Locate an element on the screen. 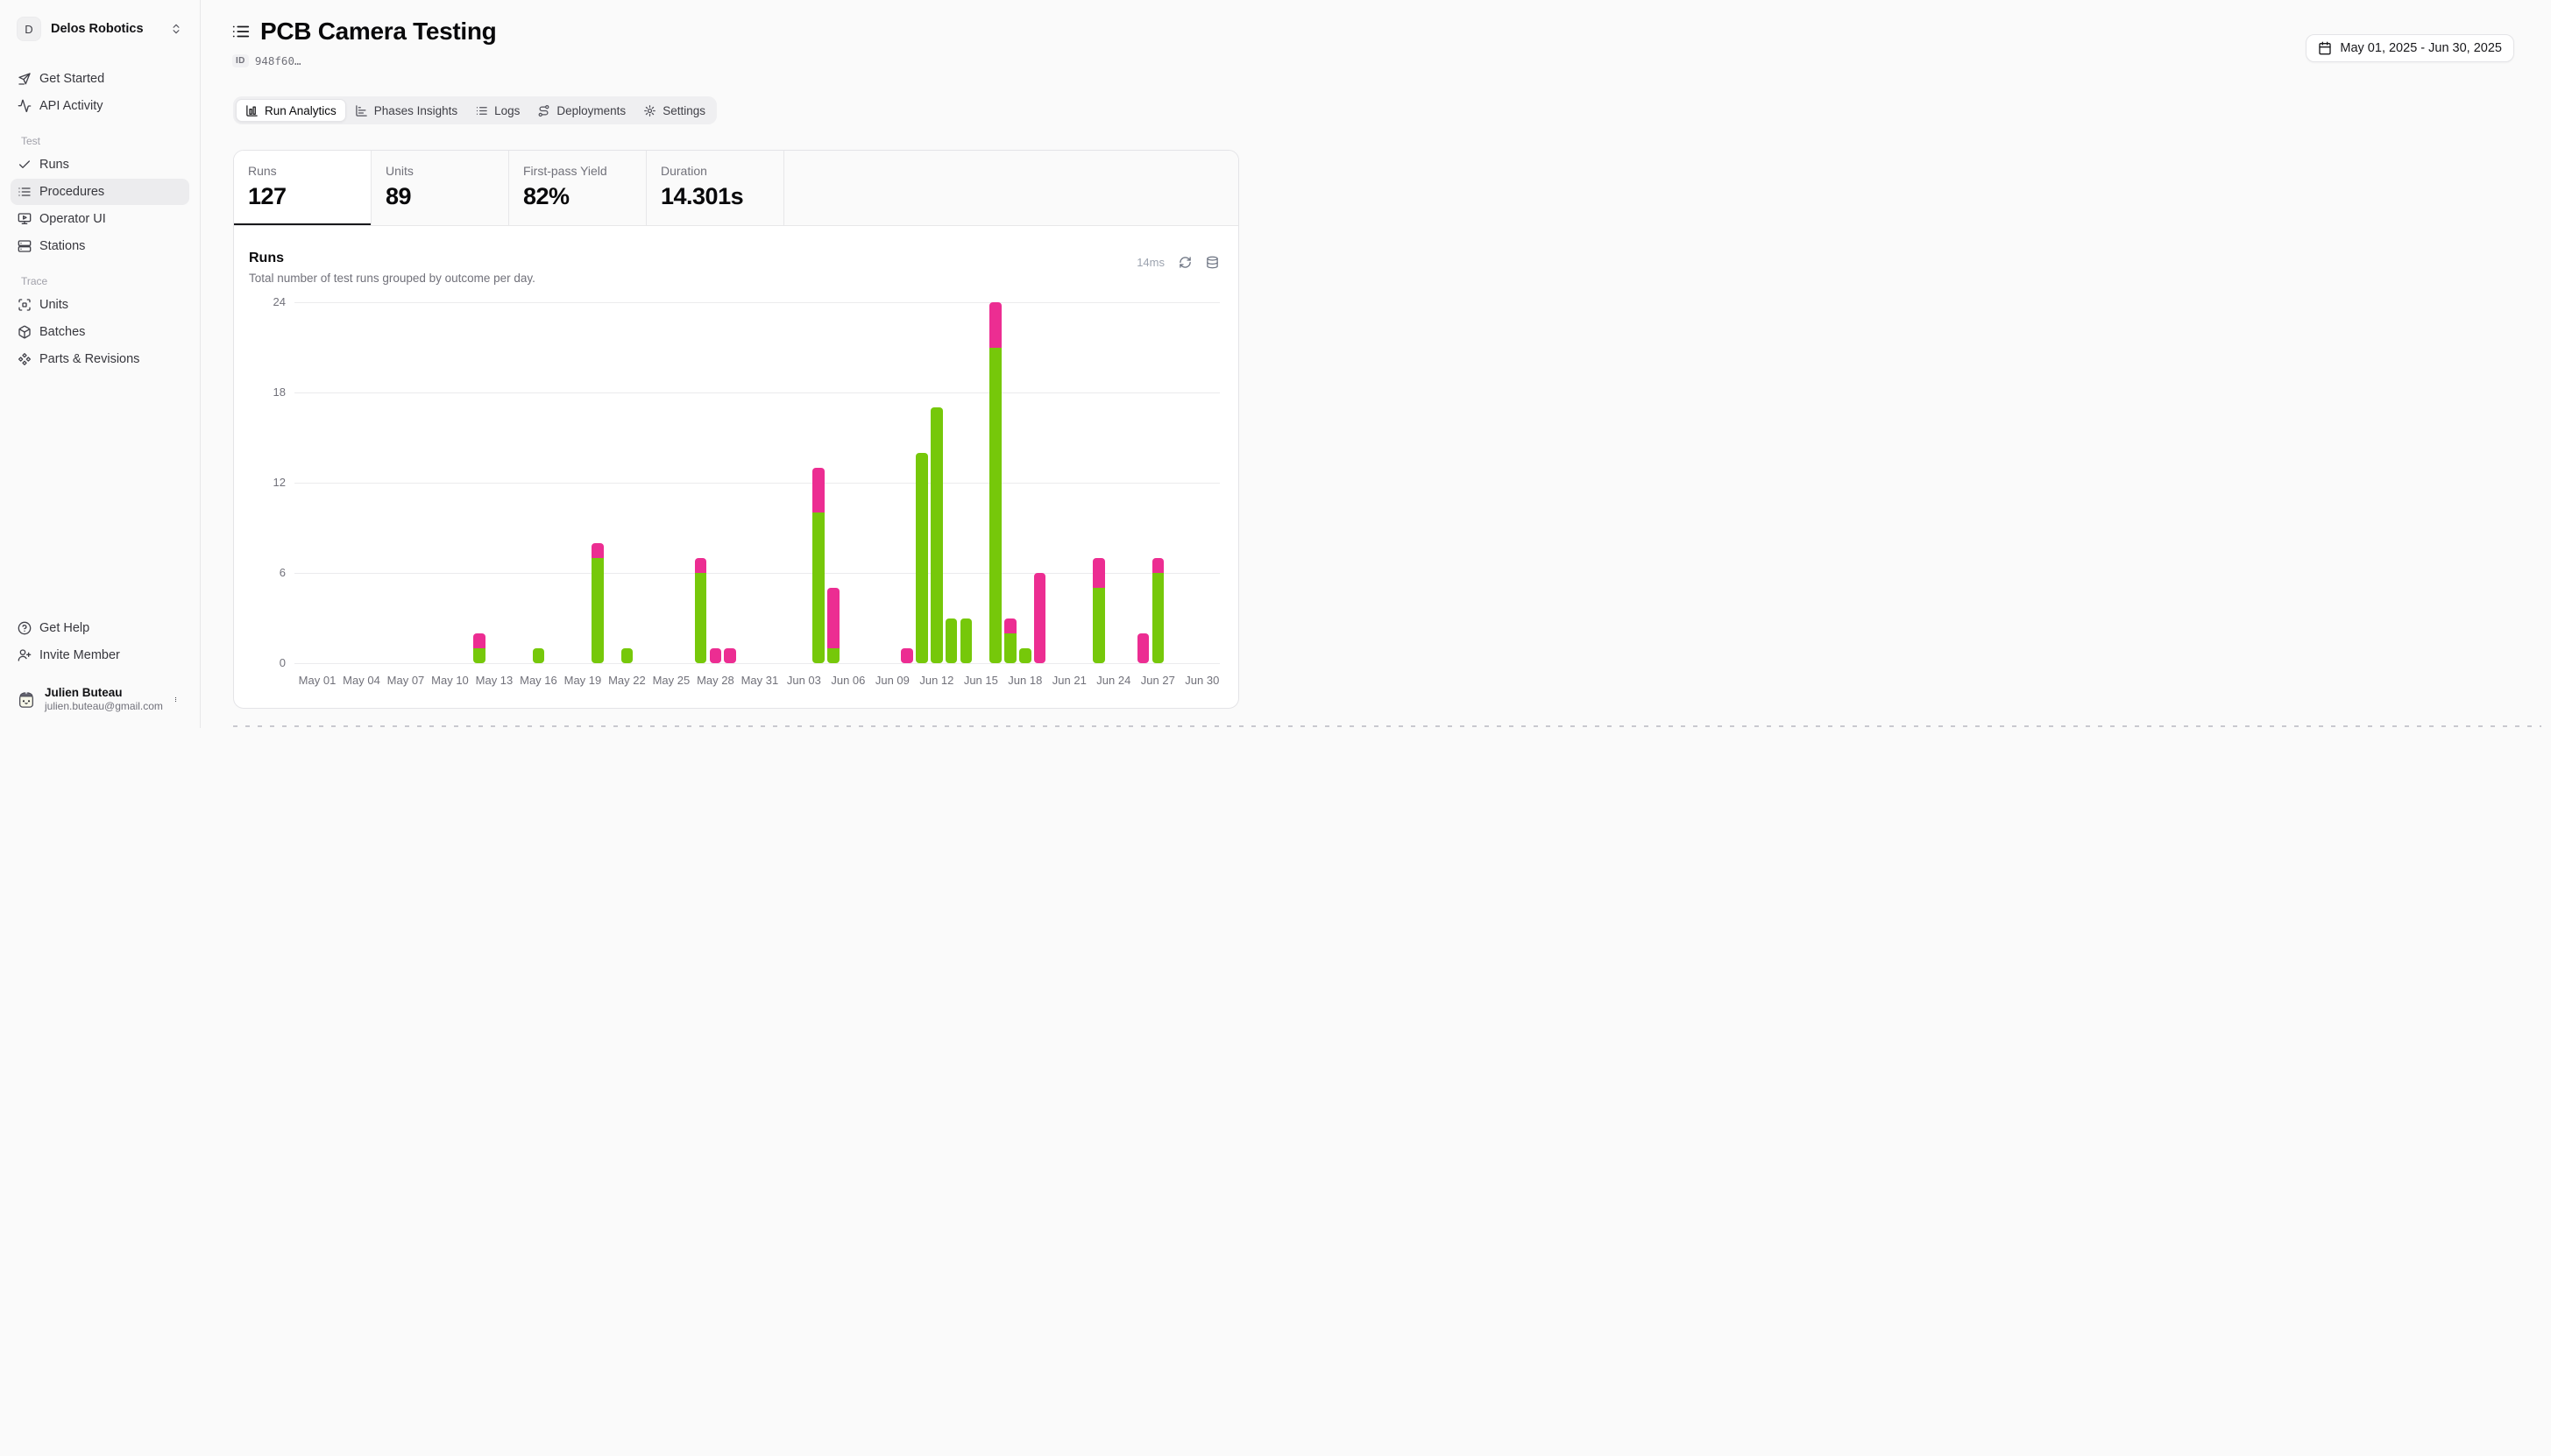 This screenshot has width=2551, height=1456. sidebar-item-runs: Runs is located at coordinates (100, 165).